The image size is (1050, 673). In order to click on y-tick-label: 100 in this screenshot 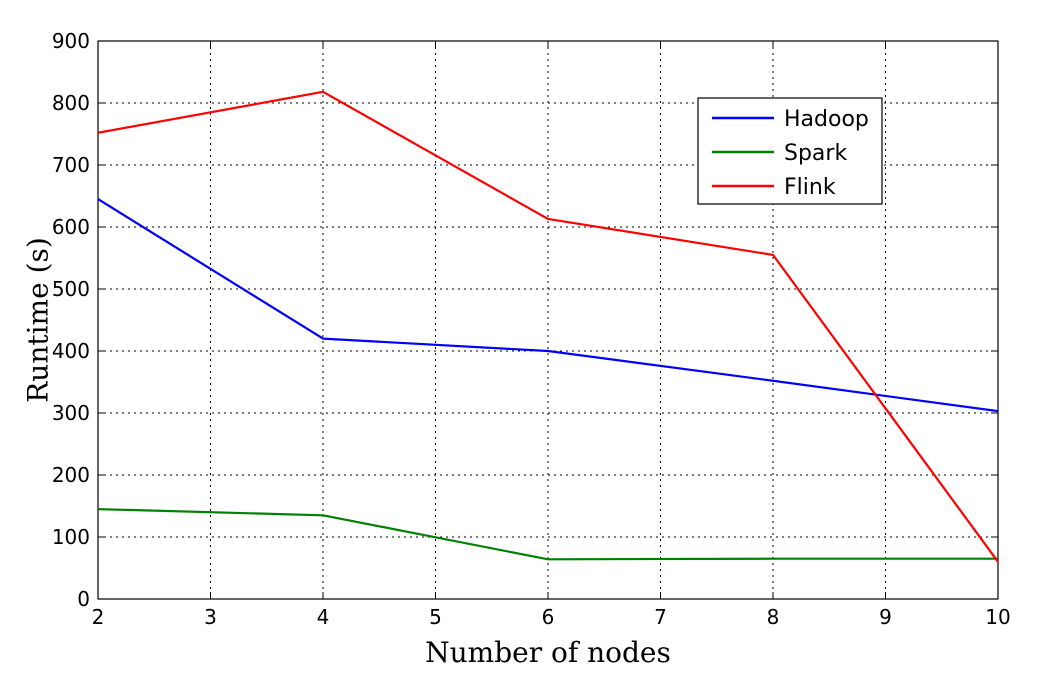, I will do `click(71, 537)`.